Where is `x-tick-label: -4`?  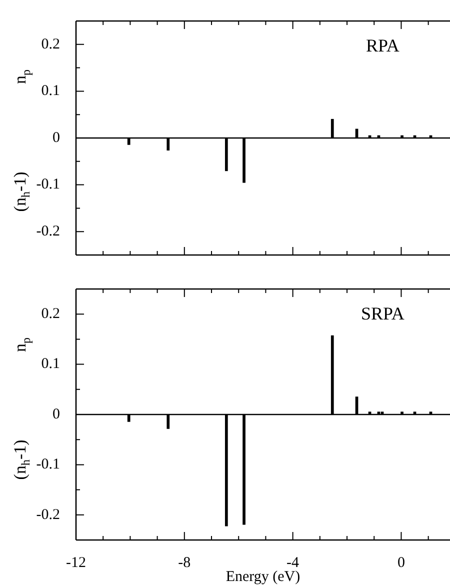 x-tick-label: -4 is located at coordinates (293, 562).